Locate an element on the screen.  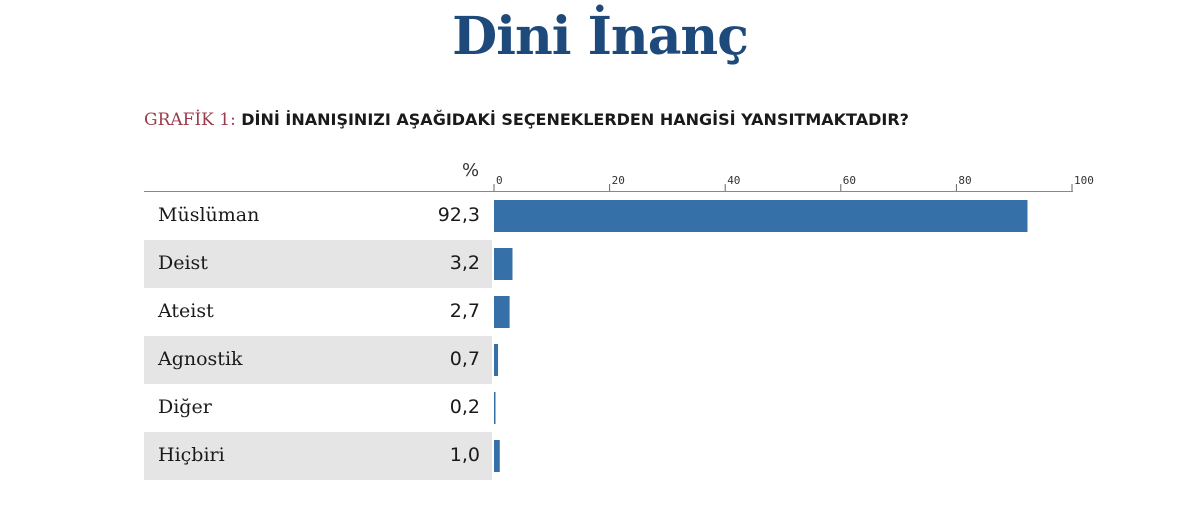
page-title: Dini İnanç is located at coordinates (600, 36).